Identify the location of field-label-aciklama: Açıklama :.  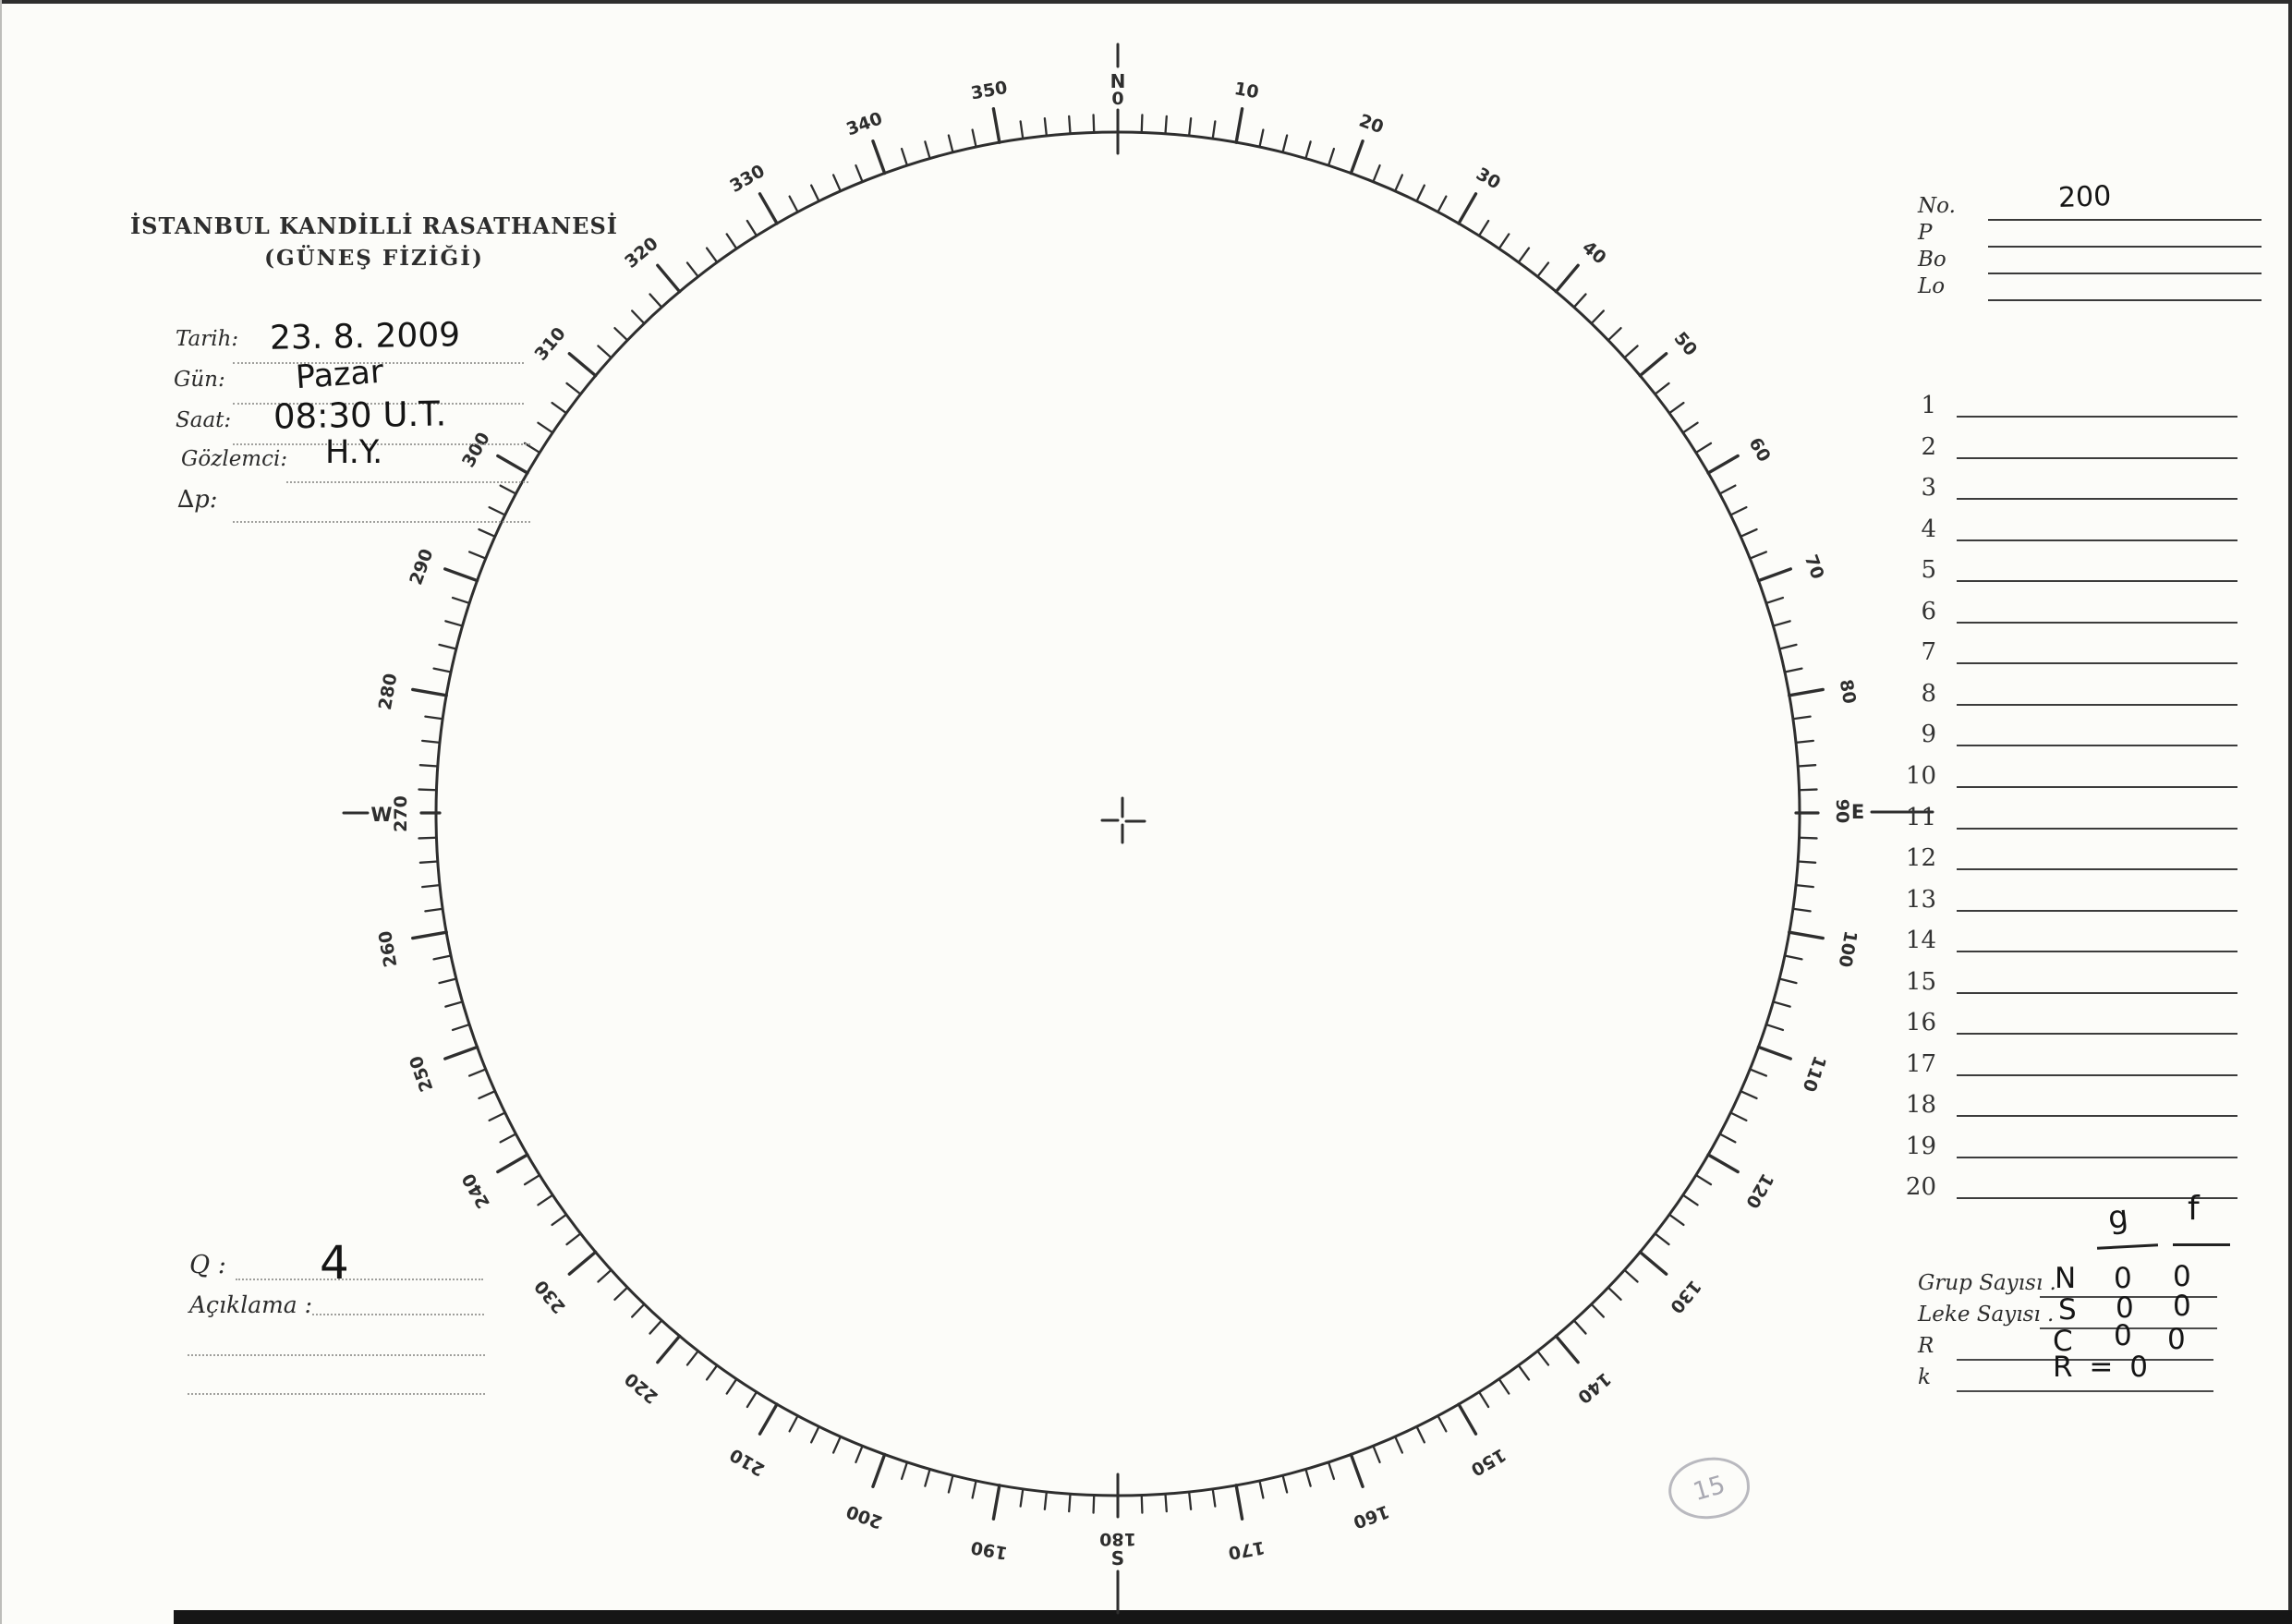
(251, 1304).